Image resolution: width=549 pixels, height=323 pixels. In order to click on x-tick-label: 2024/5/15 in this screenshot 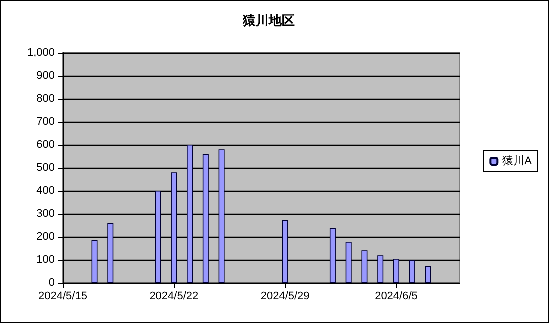, I will do `click(63, 296)`.